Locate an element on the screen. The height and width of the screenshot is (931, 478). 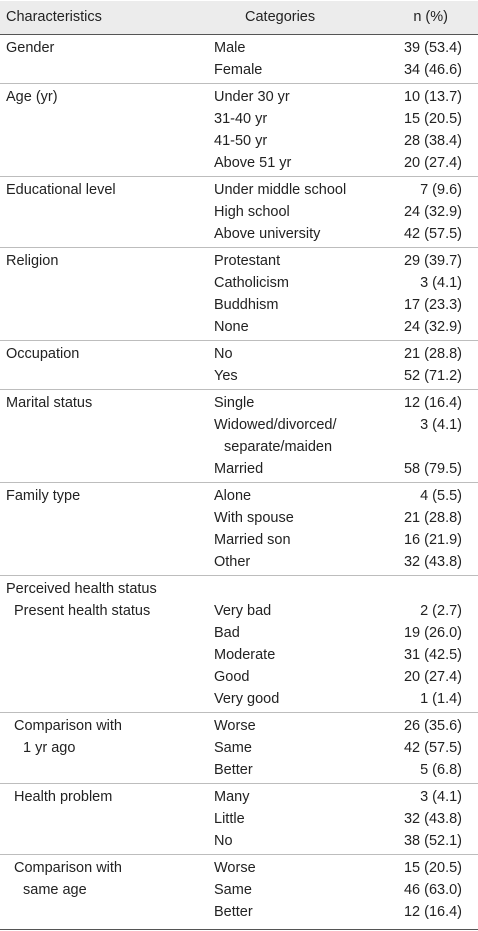
table-row: Catholicism 3 (4.1) is located at coordinates (239, 283).